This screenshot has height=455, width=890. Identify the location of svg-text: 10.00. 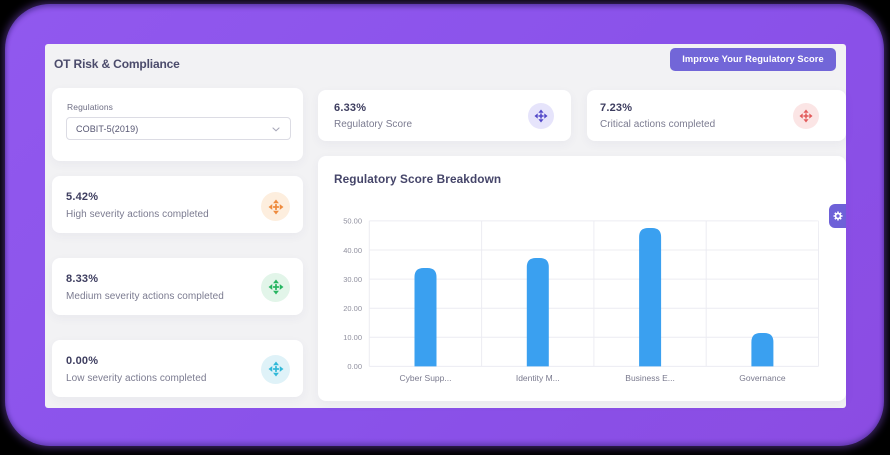
(352, 337).